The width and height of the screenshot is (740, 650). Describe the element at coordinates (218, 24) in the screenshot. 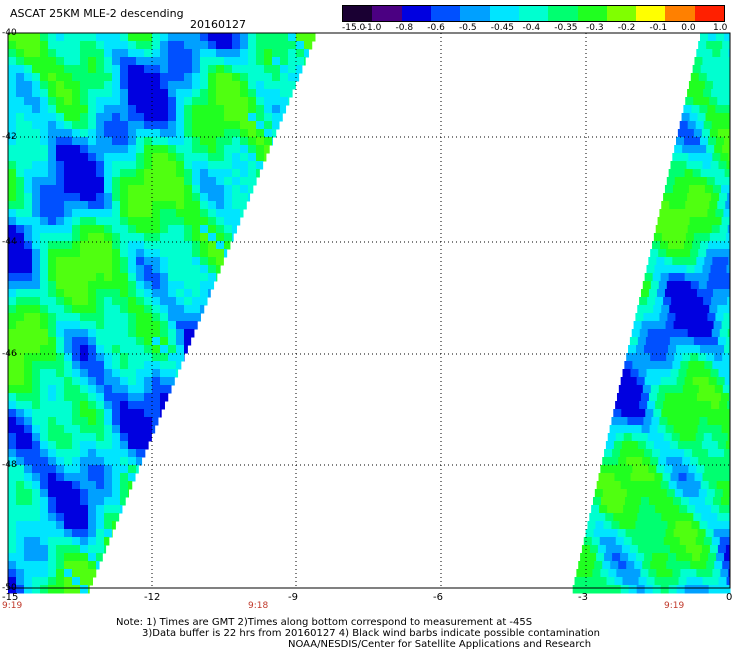

I see `date-label: 20160127` at that location.